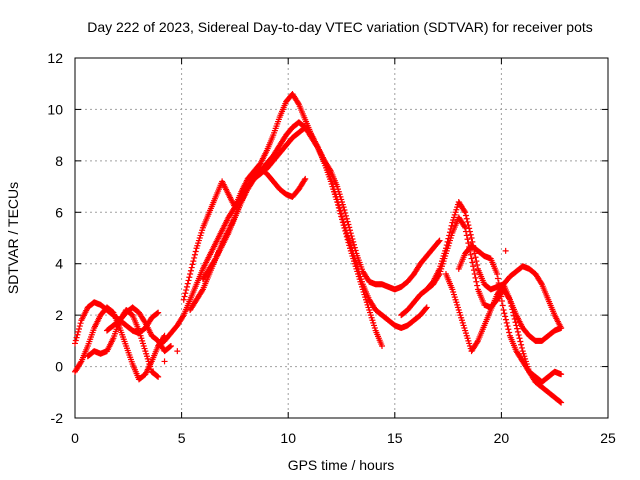  Describe the element at coordinates (55, 58) in the screenshot. I see `y-tick-label: 12` at that location.